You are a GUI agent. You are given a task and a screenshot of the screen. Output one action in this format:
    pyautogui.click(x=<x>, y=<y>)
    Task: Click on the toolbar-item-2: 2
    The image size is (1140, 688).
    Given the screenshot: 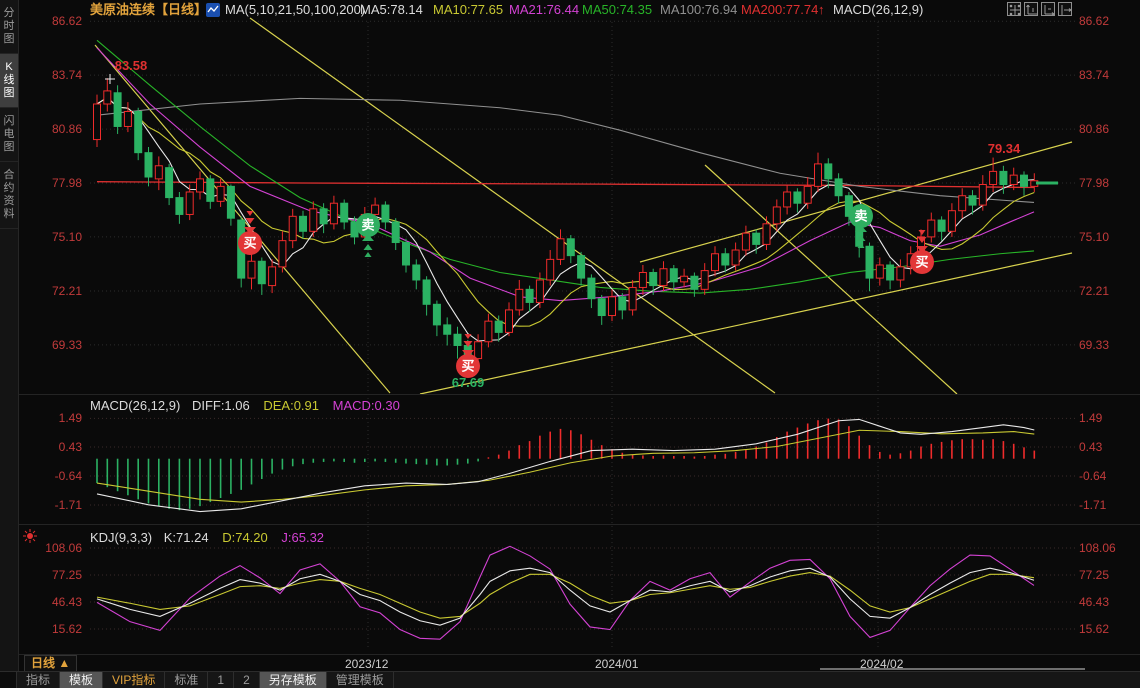 What is the action you would take?
    pyautogui.click(x=247, y=680)
    